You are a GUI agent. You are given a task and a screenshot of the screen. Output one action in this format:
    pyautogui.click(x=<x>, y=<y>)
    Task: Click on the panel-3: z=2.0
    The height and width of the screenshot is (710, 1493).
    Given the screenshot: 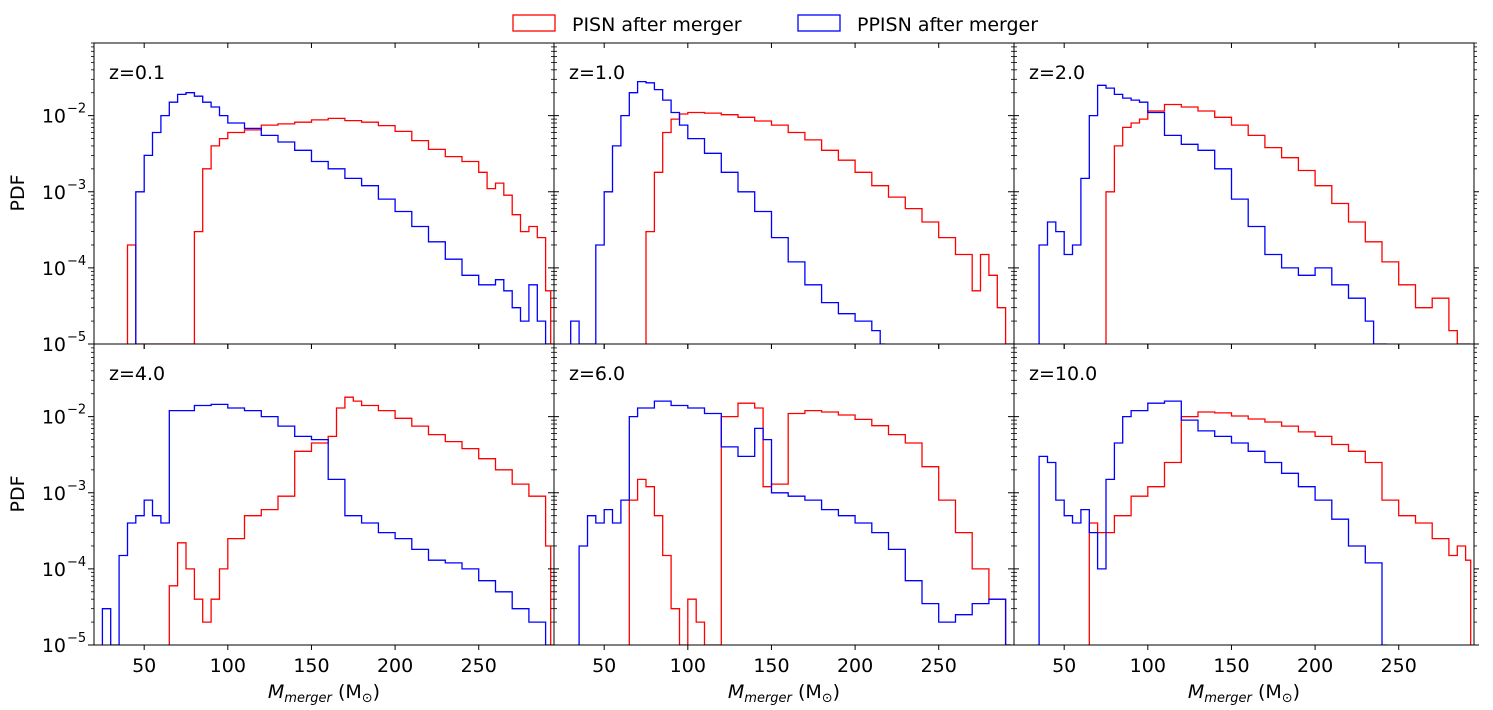 What is the action you would take?
    pyautogui.click(x=1243, y=195)
    